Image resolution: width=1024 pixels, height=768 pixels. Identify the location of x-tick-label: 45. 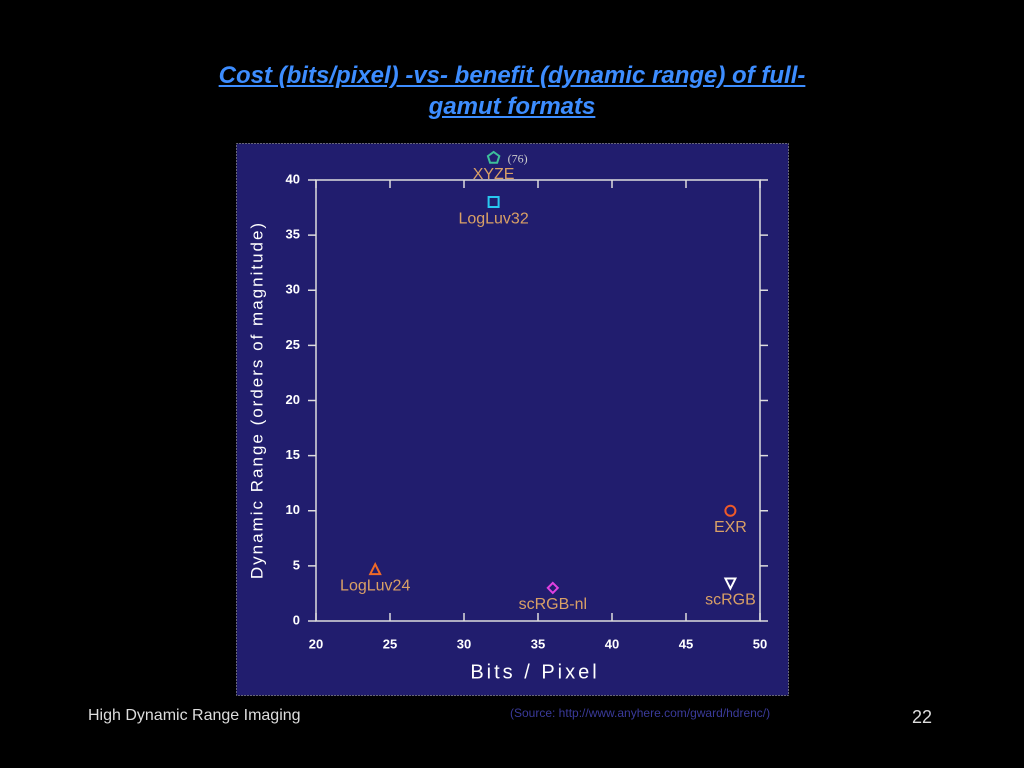
(686, 643).